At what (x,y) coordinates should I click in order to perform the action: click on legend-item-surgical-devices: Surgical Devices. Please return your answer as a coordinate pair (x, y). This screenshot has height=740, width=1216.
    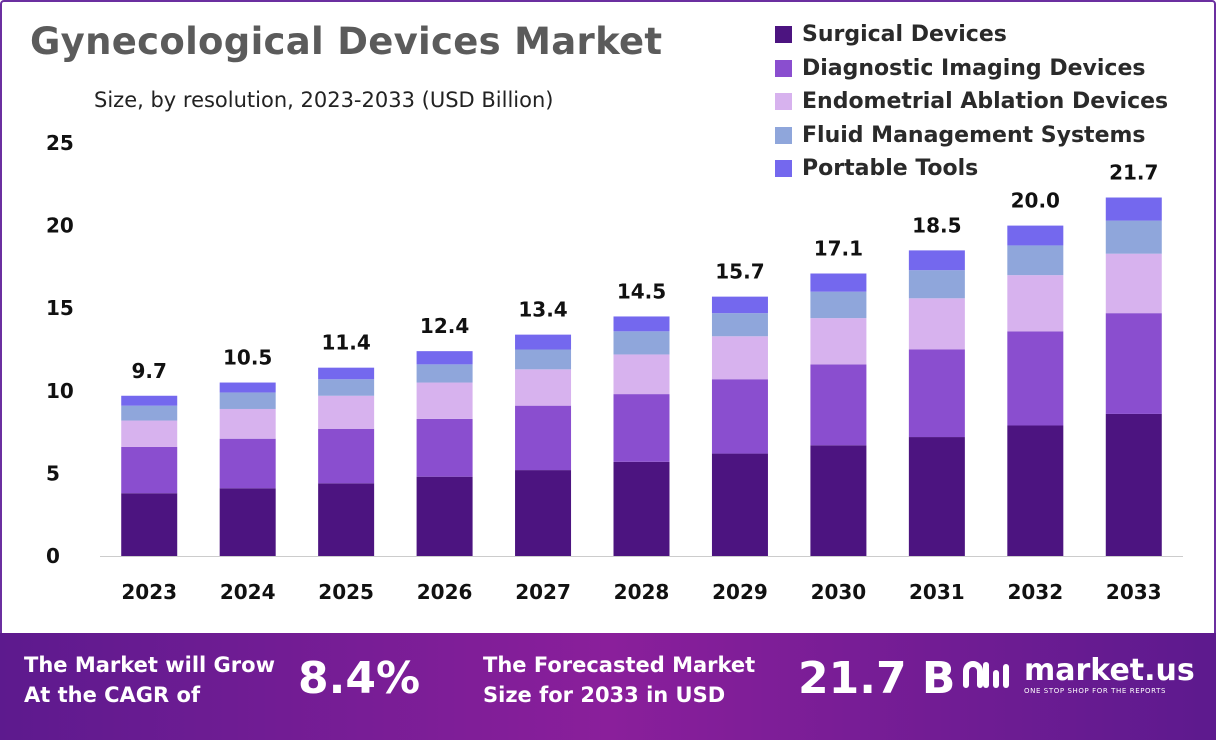
    Looking at the image, I should click on (971, 35).